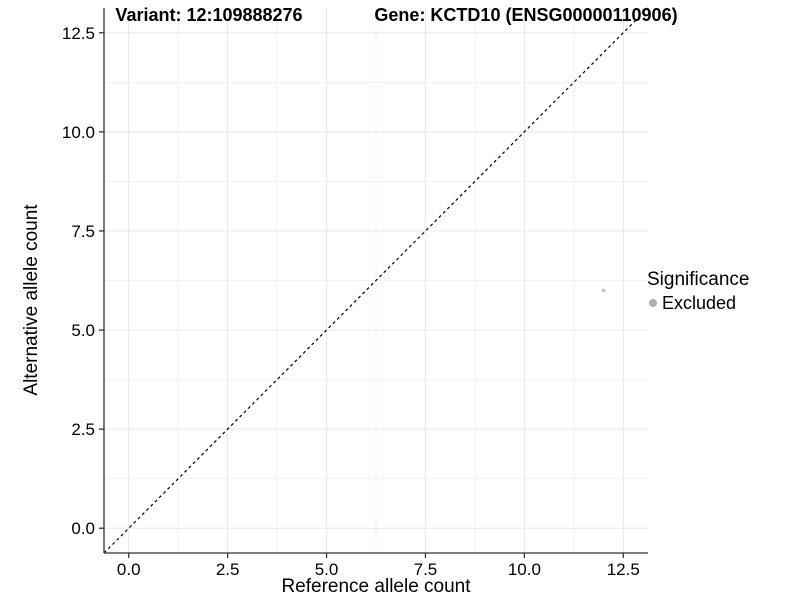  What do you see at coordinates (78, 132) in the screenshot?
I see `y-tick-label: 10.0` at bounding box center [78, 132].